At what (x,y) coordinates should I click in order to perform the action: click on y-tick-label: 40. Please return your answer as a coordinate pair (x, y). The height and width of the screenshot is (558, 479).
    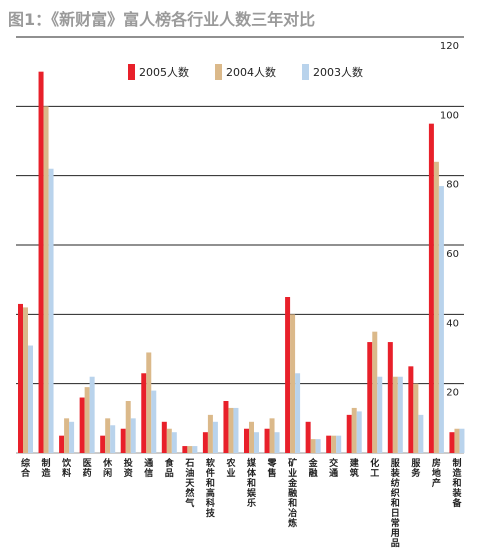
    Looking at the image, I should click on (452, 323).